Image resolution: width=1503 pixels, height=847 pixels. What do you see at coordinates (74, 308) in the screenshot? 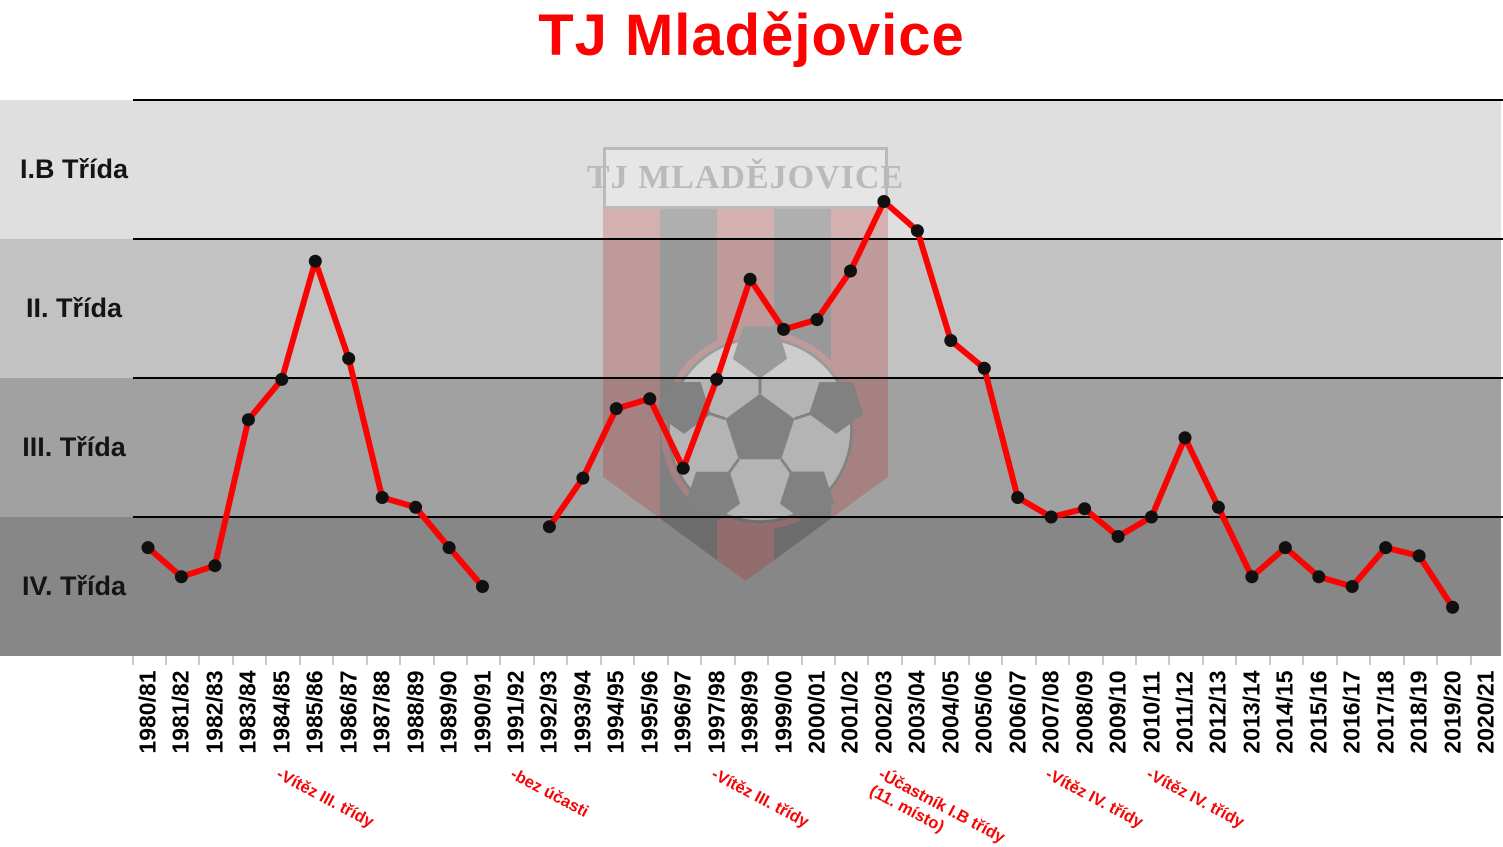
I see `band-label: II. Třída` at bounding box center [74, 308].